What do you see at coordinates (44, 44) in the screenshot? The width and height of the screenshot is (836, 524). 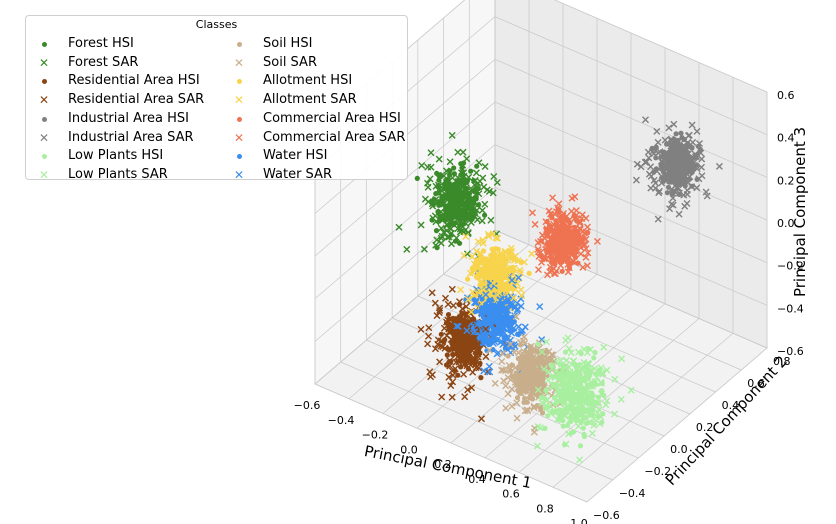 I see `dot-marker-icon` at bounding box center [44, 44].